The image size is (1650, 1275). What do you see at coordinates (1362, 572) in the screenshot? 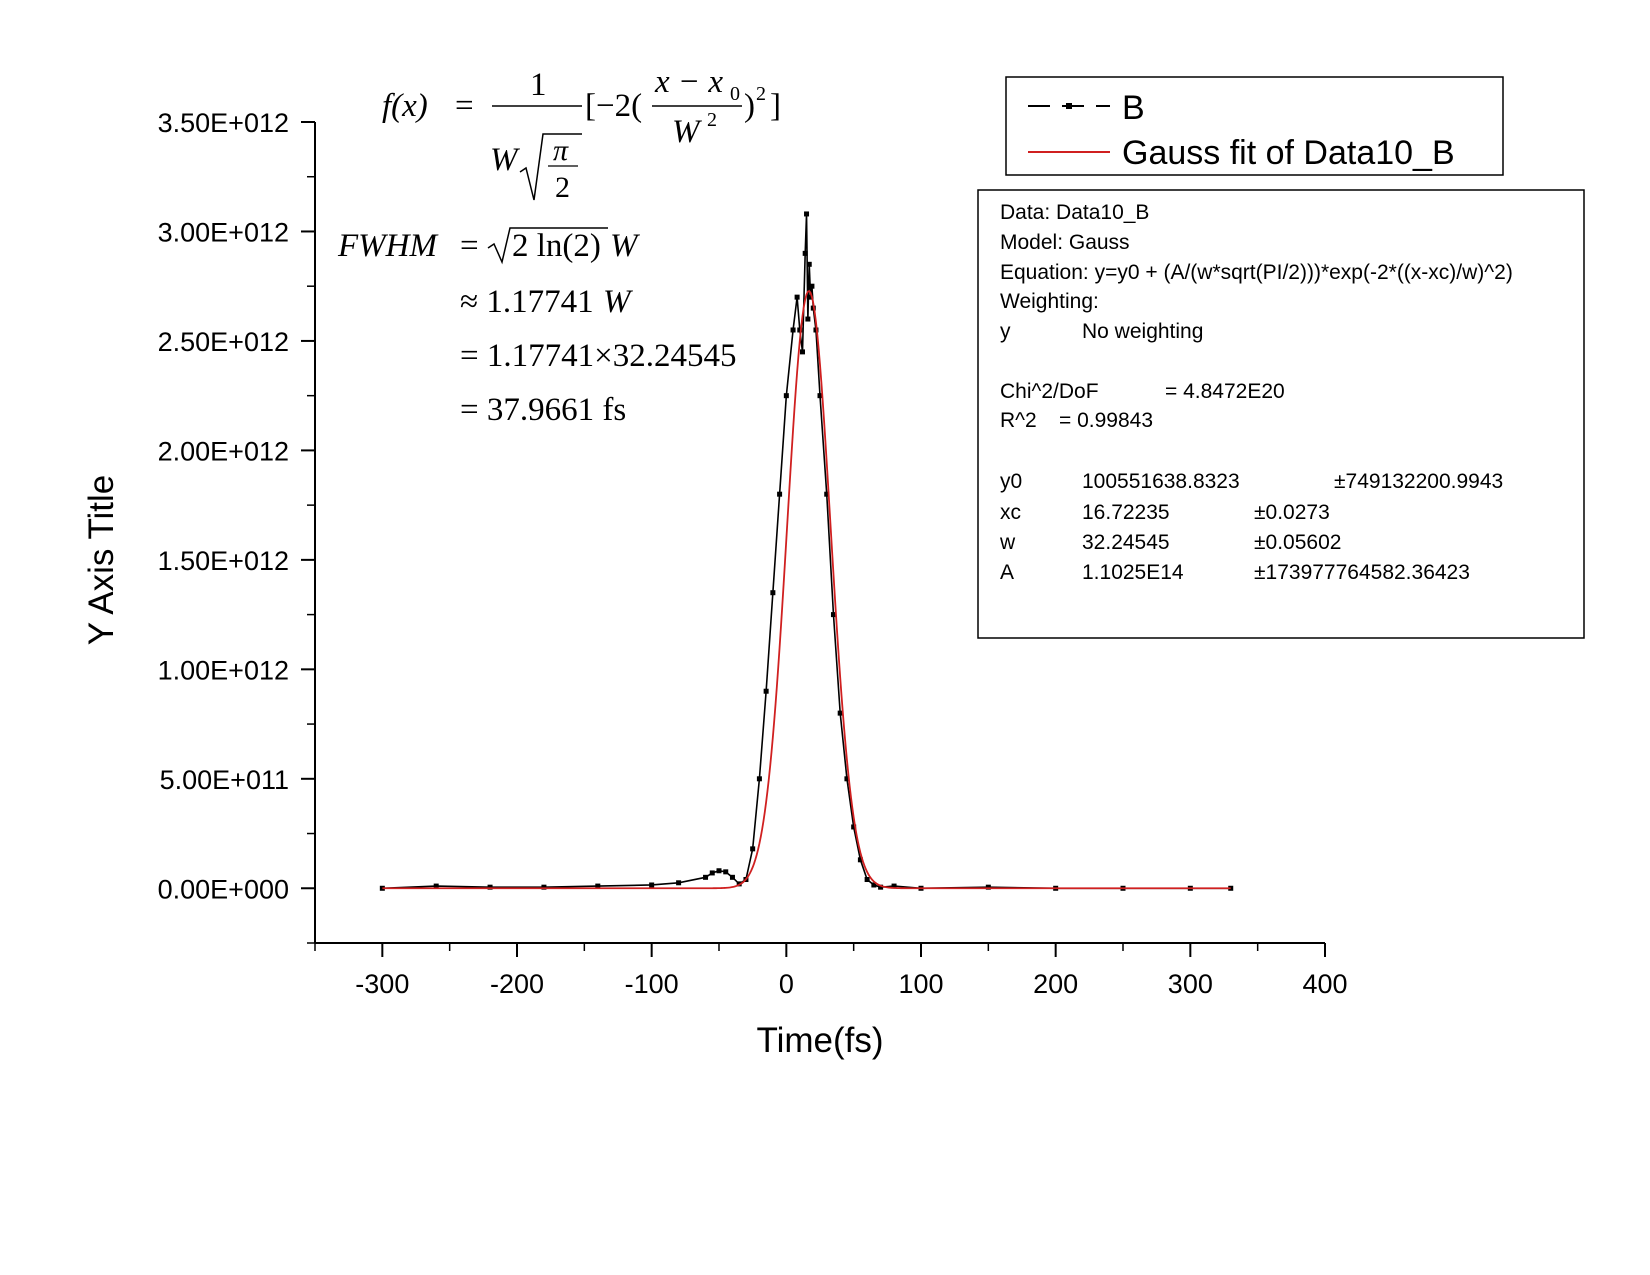
I see `stats-error: ±173977764582.36423` at bounding box center [1362, 572].